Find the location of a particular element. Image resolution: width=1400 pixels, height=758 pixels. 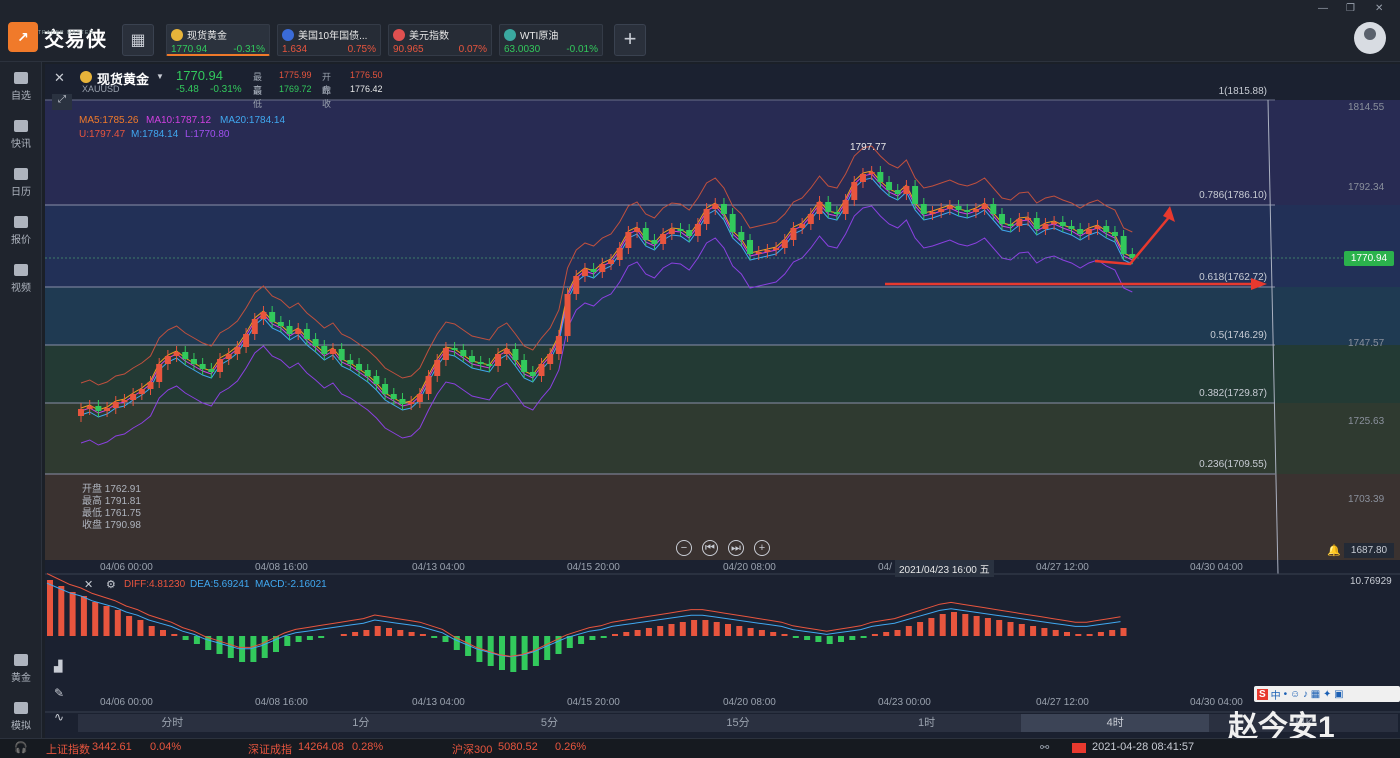

dropdown-icon: ▼ is located at coordinates (160, 76).